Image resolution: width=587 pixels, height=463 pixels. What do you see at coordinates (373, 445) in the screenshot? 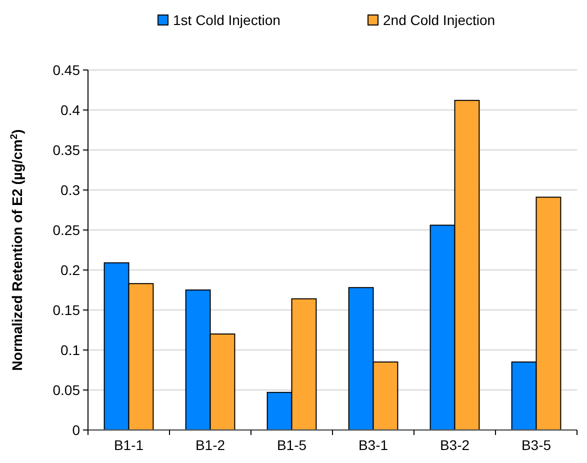
I see `x-tick-label: B3-1` at bounding box center [373, 445].